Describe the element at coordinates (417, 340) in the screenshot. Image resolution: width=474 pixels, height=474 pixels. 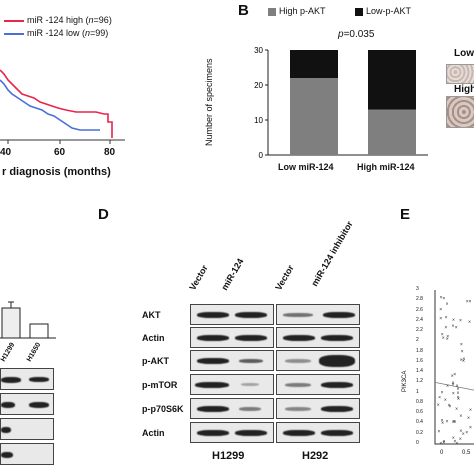
I see `e-y-tick-label: 2` at that location.